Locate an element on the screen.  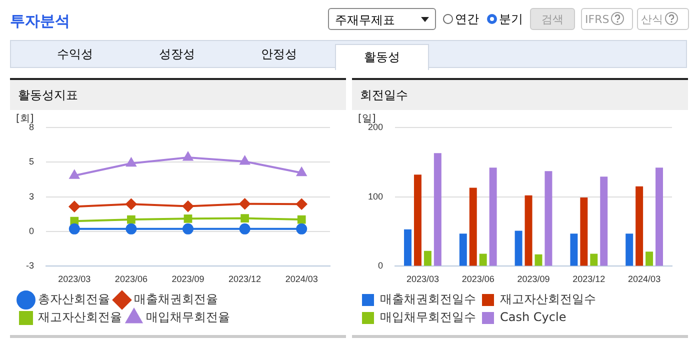
legend-label: 매입채무회전율 is located at coordinates (188, 317).